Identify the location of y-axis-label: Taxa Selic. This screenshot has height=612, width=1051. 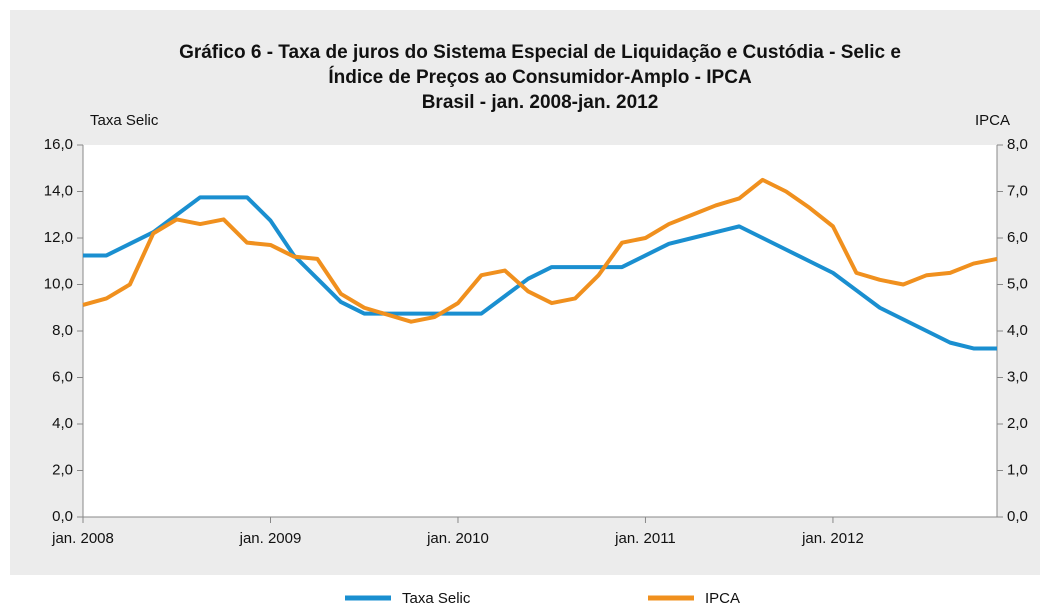
(124, 120).